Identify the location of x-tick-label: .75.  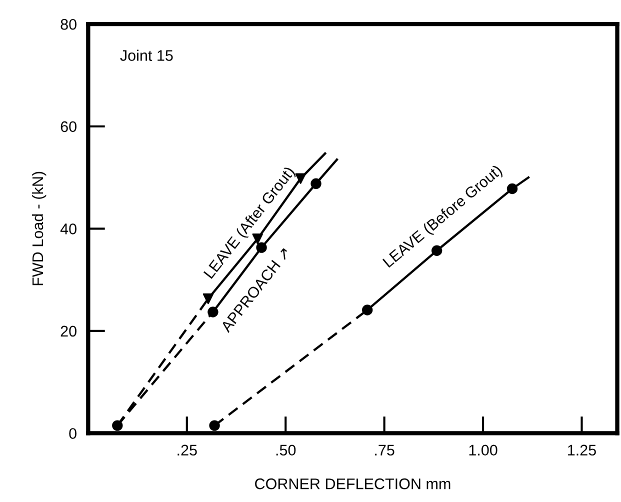
(384, 450).